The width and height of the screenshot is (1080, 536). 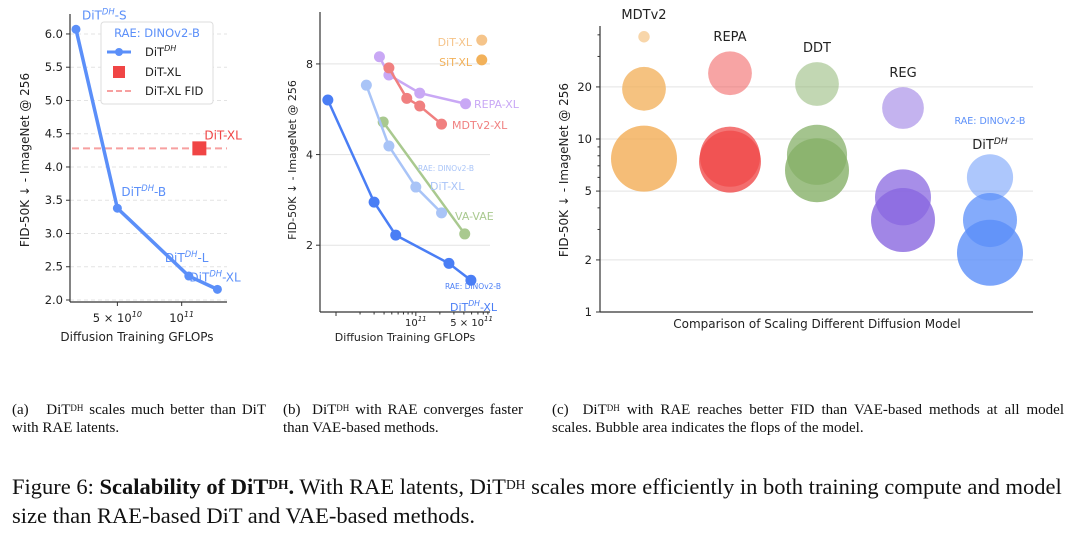 I want to click on y-tick-label: 3.5, so click(x=54, y=200).